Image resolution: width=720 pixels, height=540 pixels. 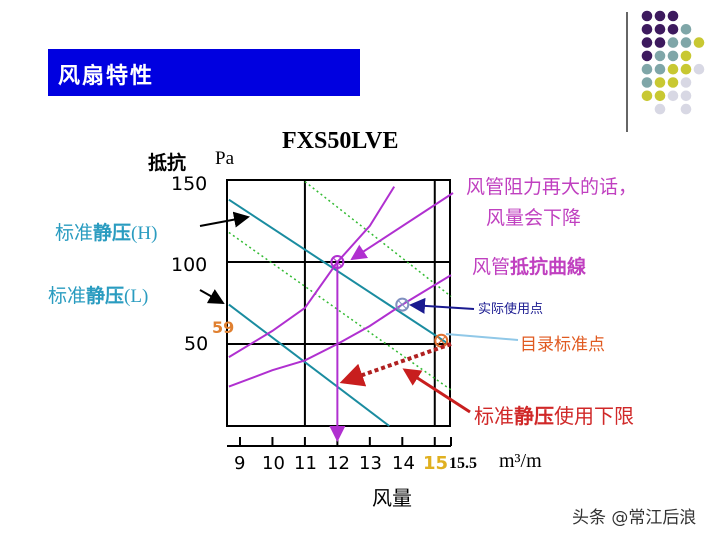 What do you see at coordinates (223, 327) in the screenshot?
I see `y-highlight-59: 59` at bounding box center [223, 327].